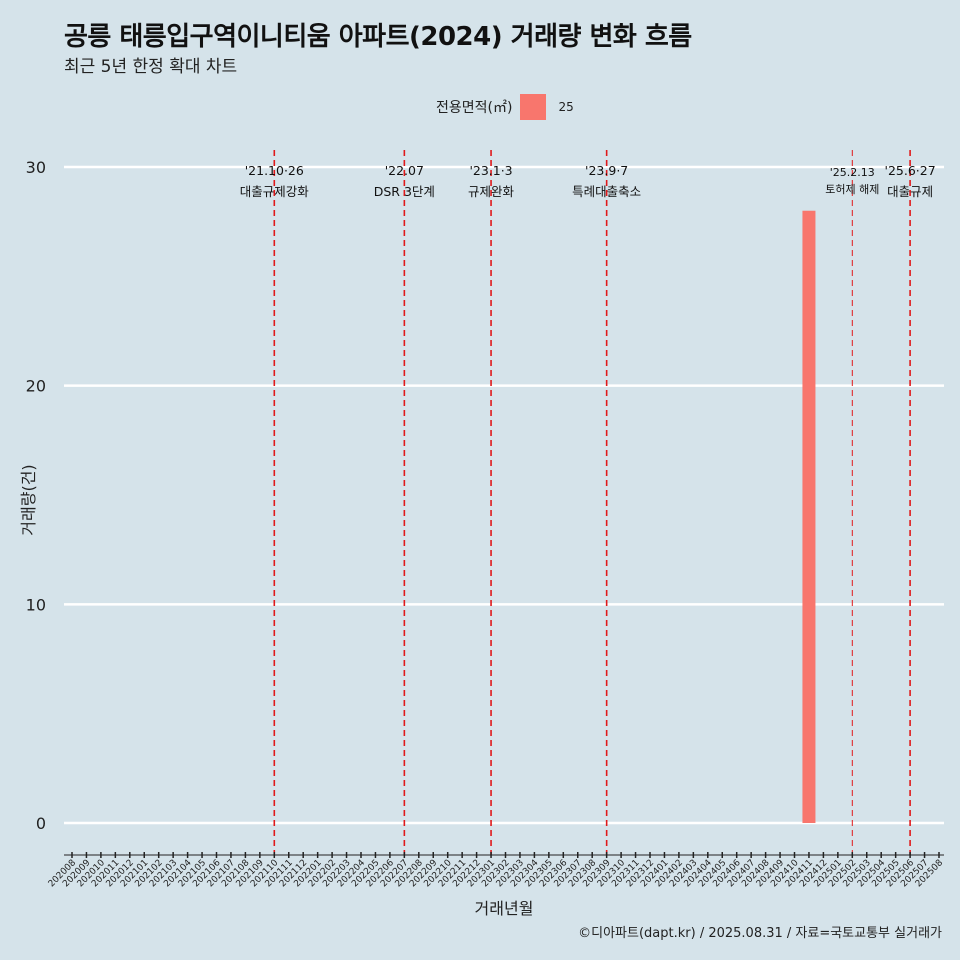 The image size is (960, 960). Describe the element at coordinates (404, 170) in the screenshot. I see `event-date-label: '22.07` at that location.